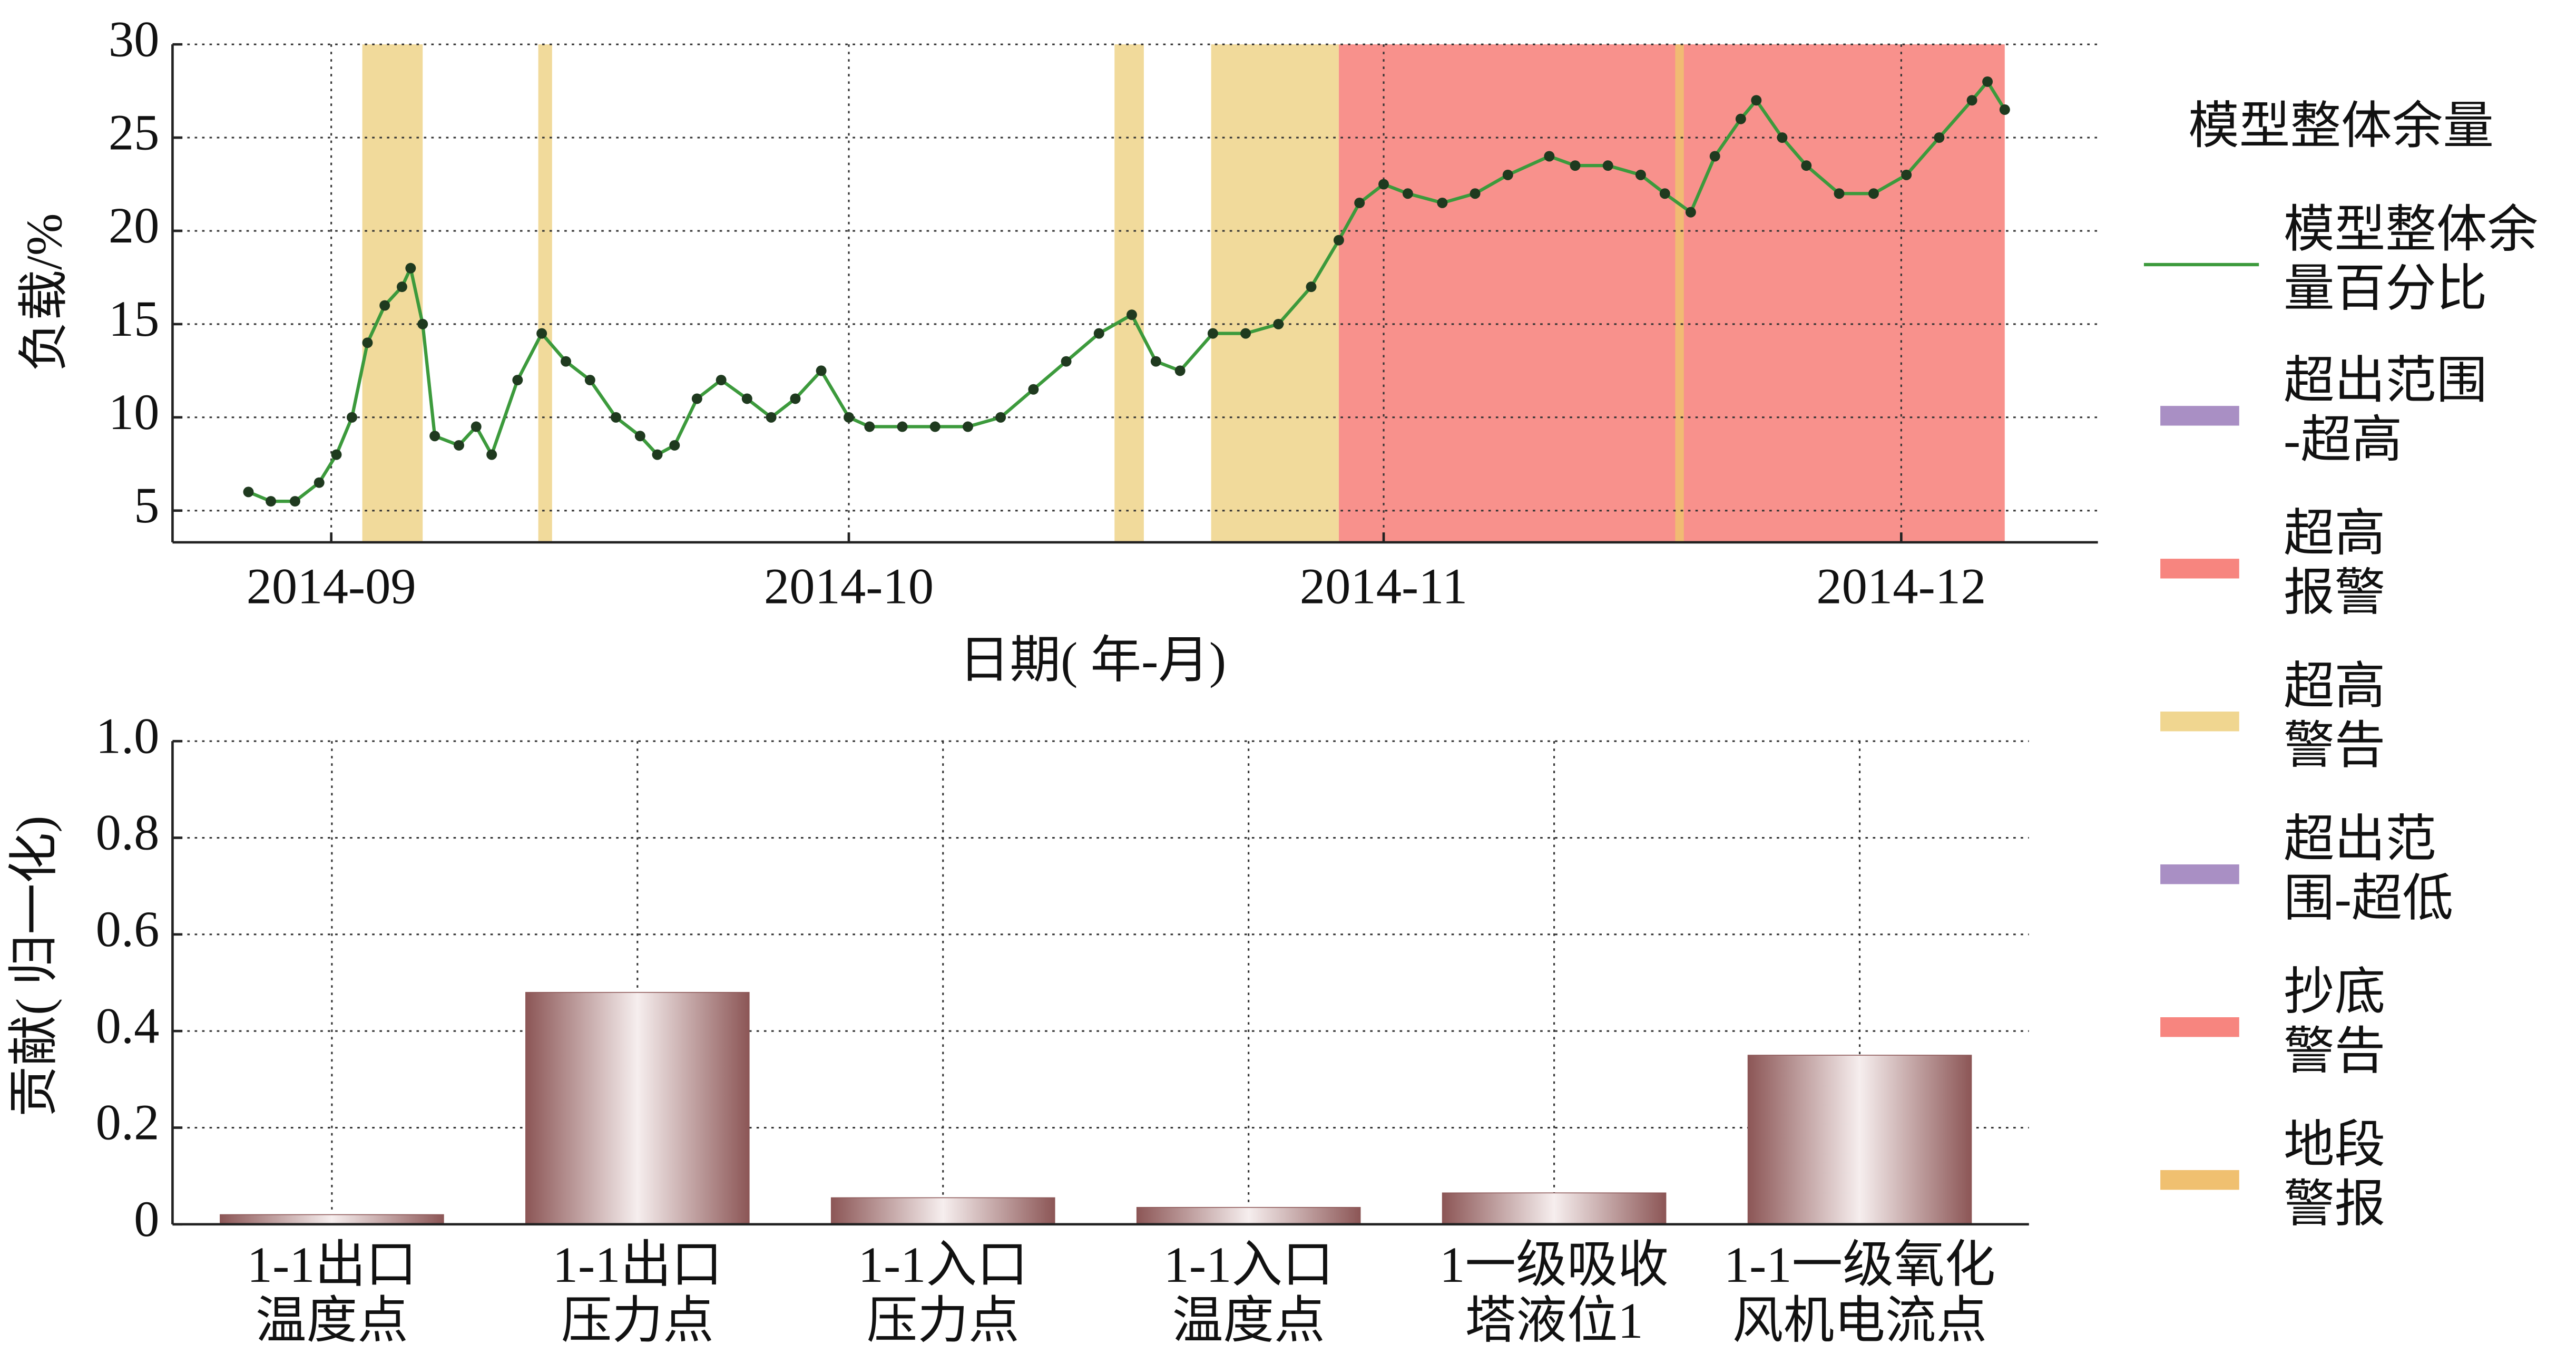 Image resolution: width=2576 pixels, height=1363 pixels. Describe the element at coordinates (1384, 586) in the screenshot. I see `x-tick-label: 2014-11` at that location.